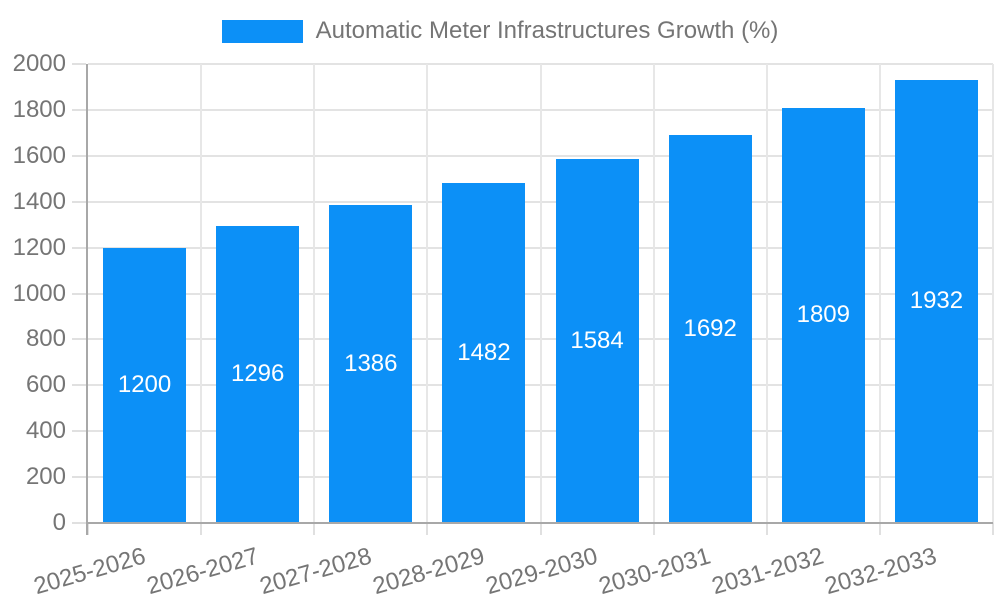 This screenshot has width=1000, height=600. I want to click on bar-value-label: 1200, so click(144, 385).